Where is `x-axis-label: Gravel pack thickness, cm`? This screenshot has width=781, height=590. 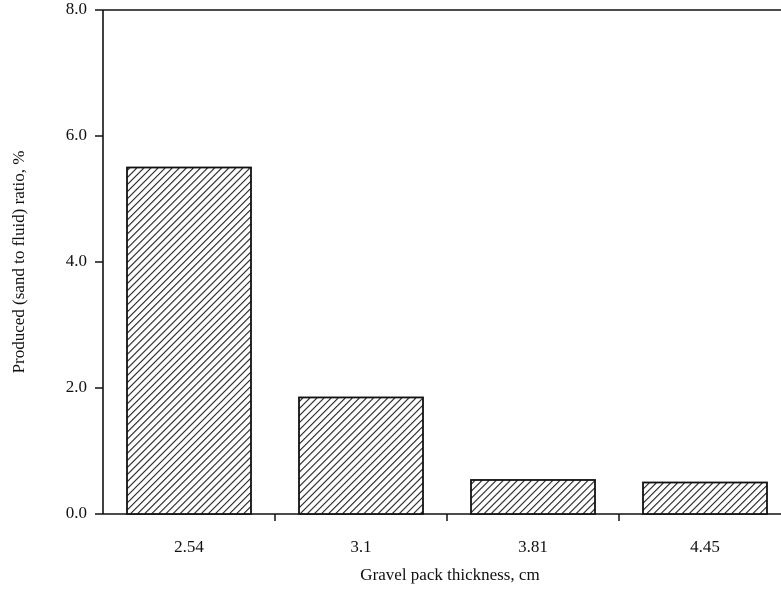
x-axis-label: Gravel pack thickness, cm is located at coordinates (449, 574).